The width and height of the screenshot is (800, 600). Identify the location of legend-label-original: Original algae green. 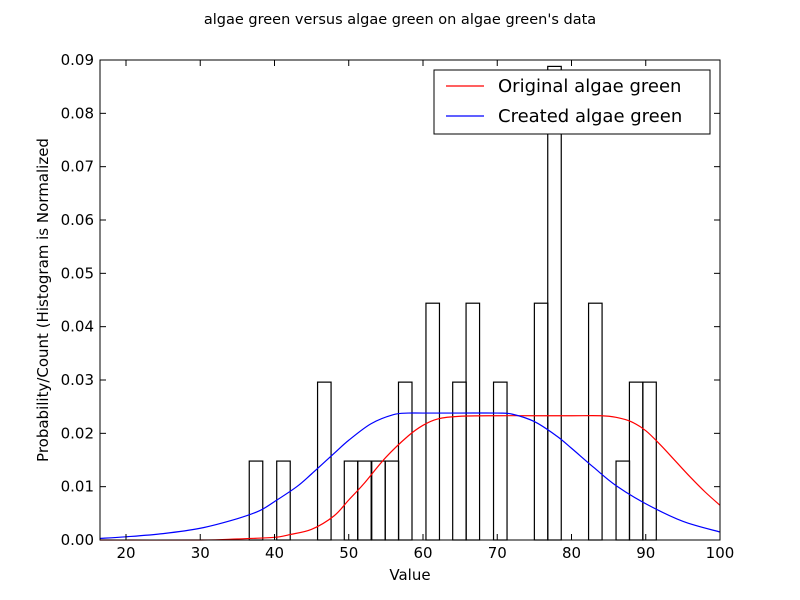
(589, 86).